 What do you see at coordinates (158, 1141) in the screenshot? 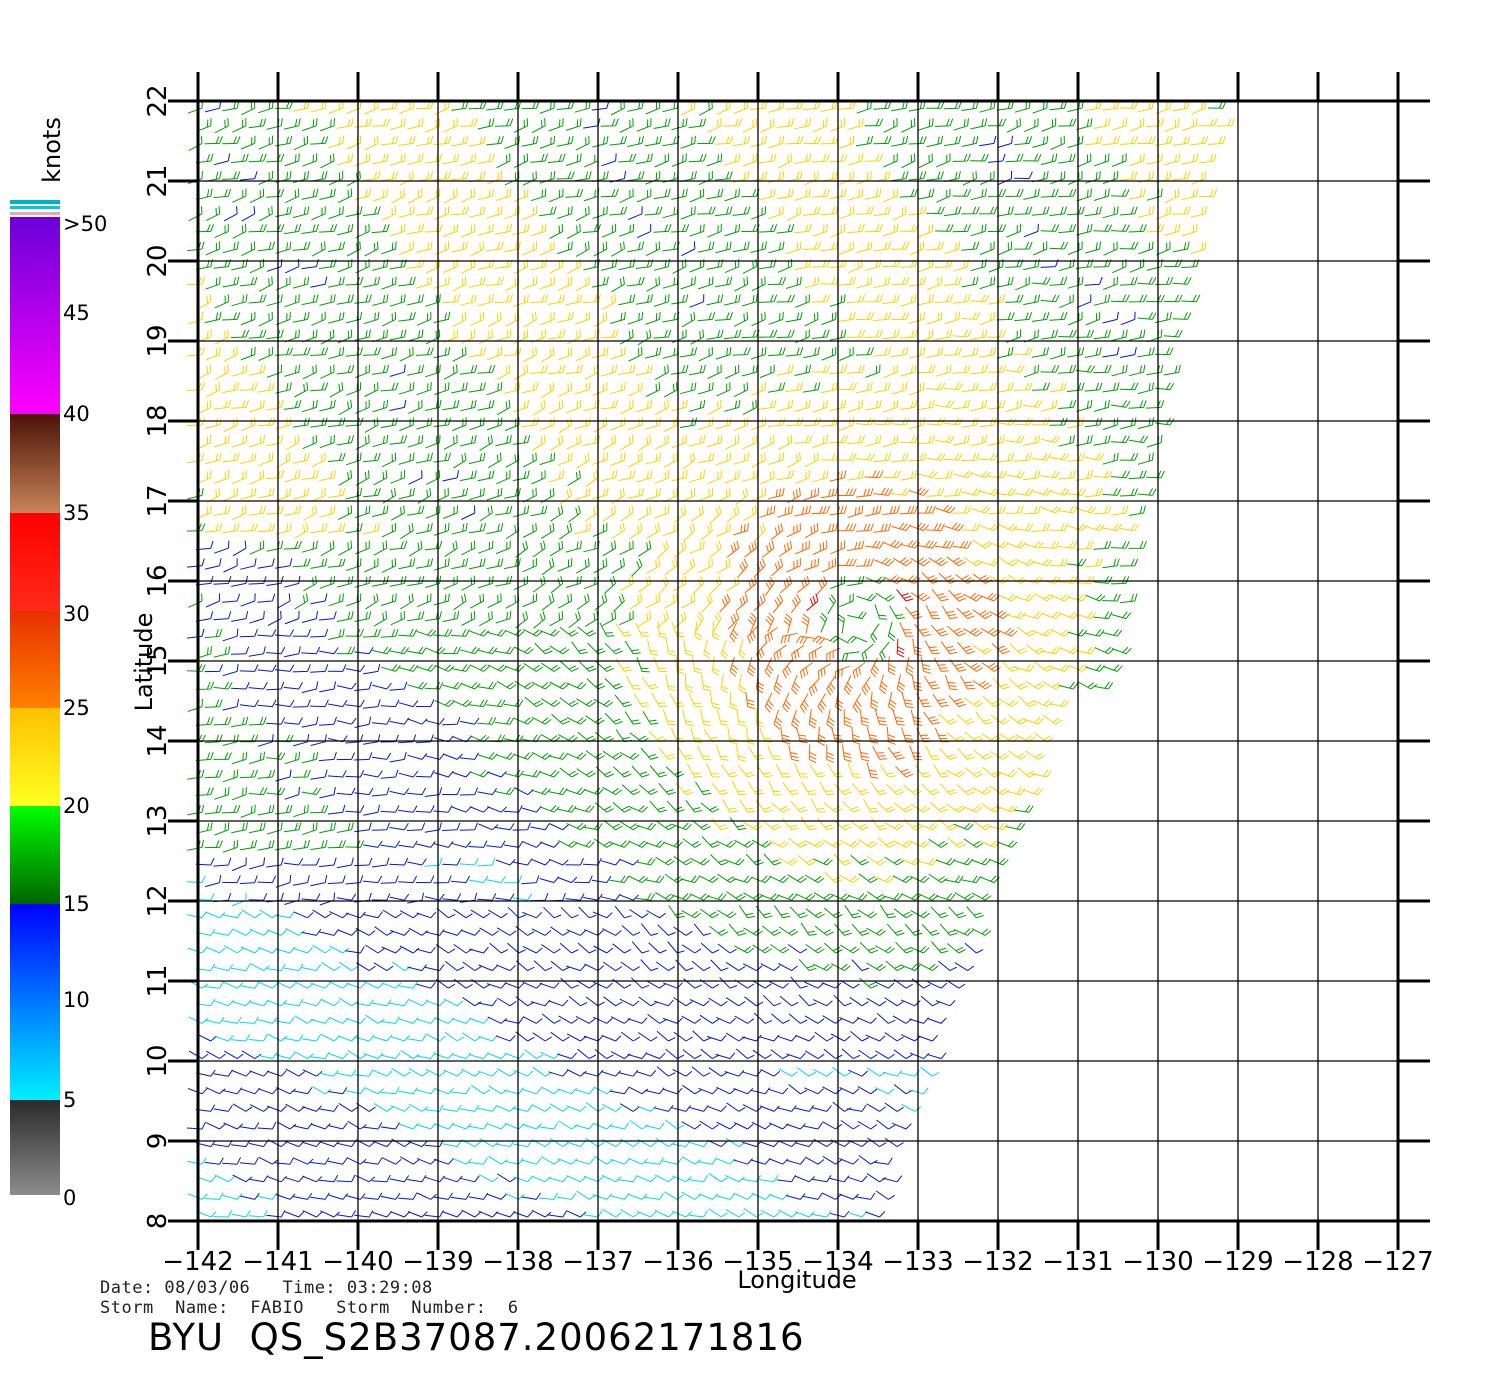
I see `latitude-tick-label: 9` at bounding box center [158, 1141].